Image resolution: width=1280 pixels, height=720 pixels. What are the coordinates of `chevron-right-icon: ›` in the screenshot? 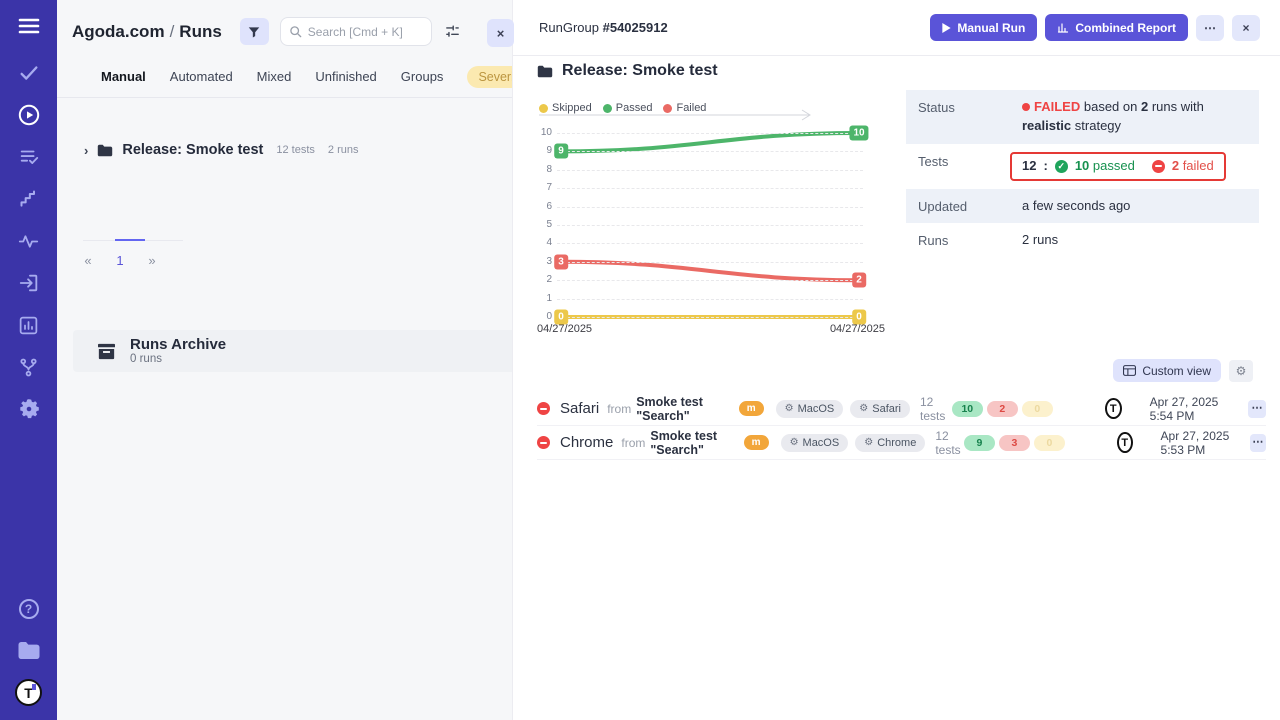 It's located at (86, 150).